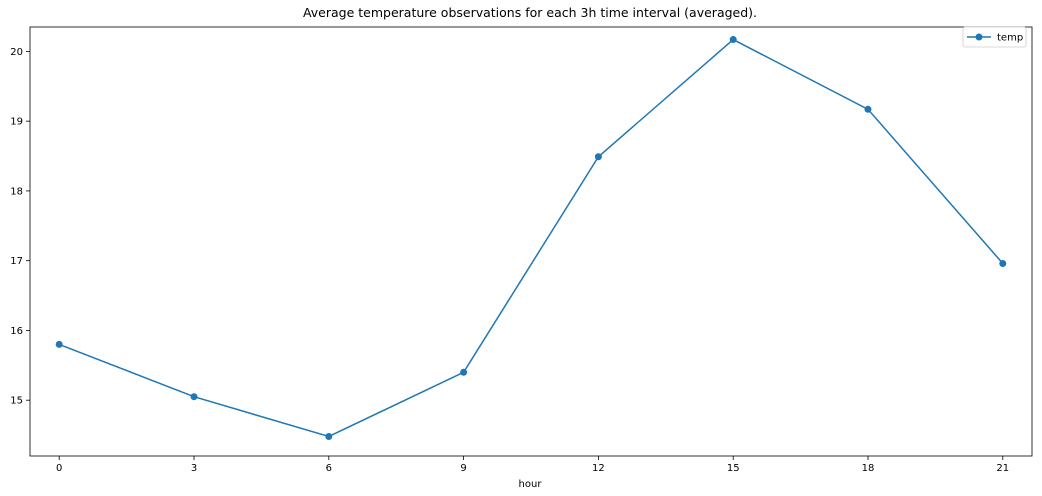 The width and height of the screenshot is (1042, 496). Describe the element at coordinates (329, 468) in the screenshot. I see `x-tick-label: 6` at that location.